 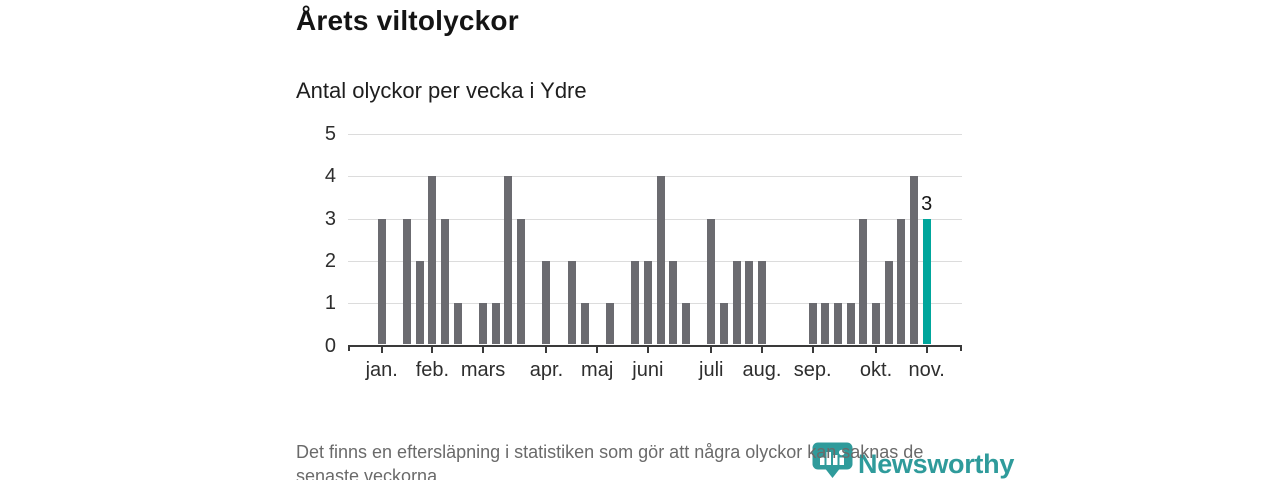 I want to click on x-axis-label-mars: mars, so click(x=483, y=370).